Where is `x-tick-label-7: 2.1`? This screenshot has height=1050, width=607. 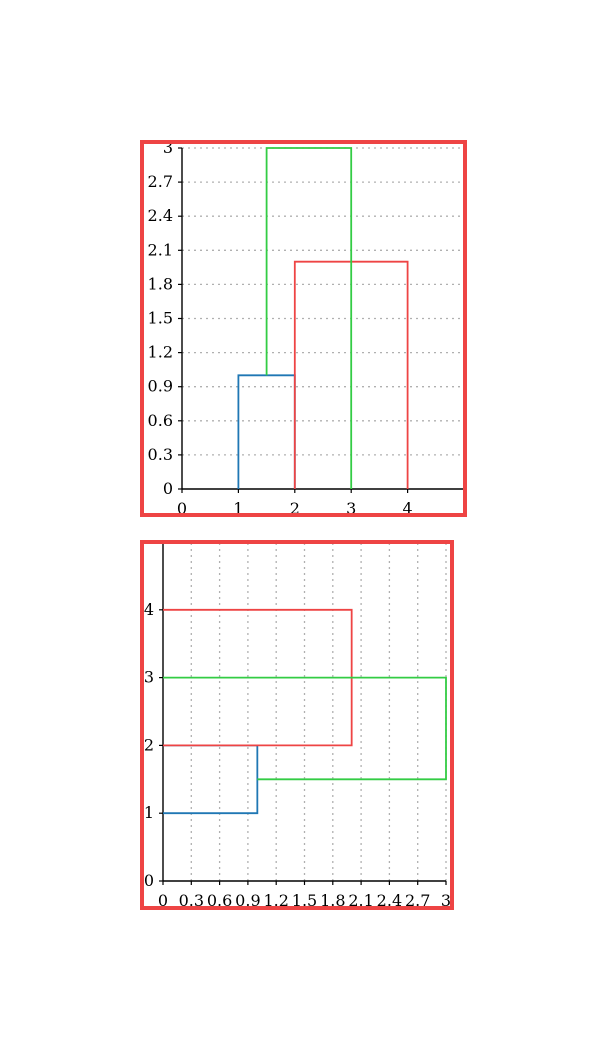
x-tick-label-7: 2.1 is located at coordinates (360, 900).